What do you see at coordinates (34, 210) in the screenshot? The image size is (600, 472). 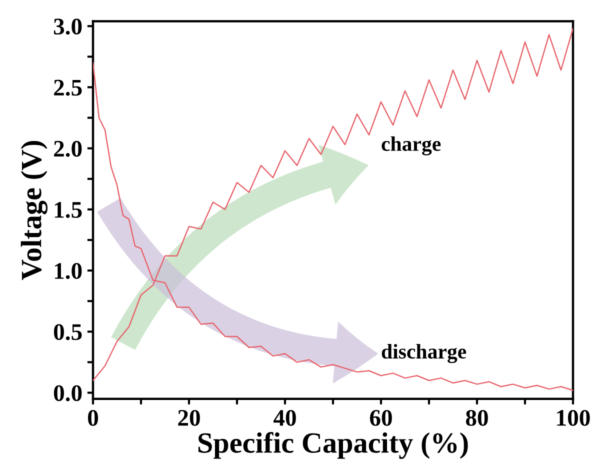 I see `y-axis-title: Voltage (V)` at bounding box center [34, 210].